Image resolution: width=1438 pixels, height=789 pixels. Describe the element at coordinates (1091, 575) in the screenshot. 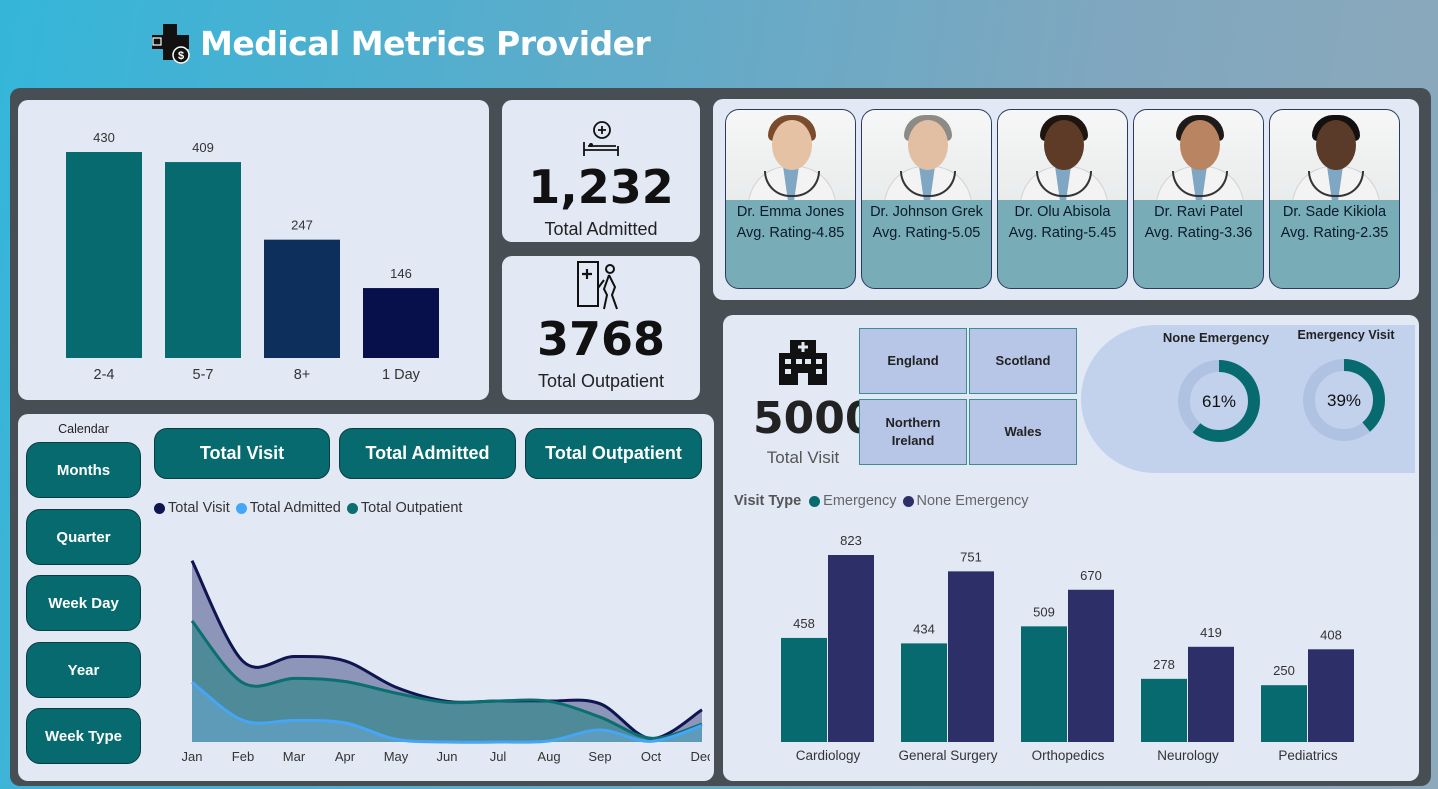

I see `visit-type-bar-value: 670` at that location.